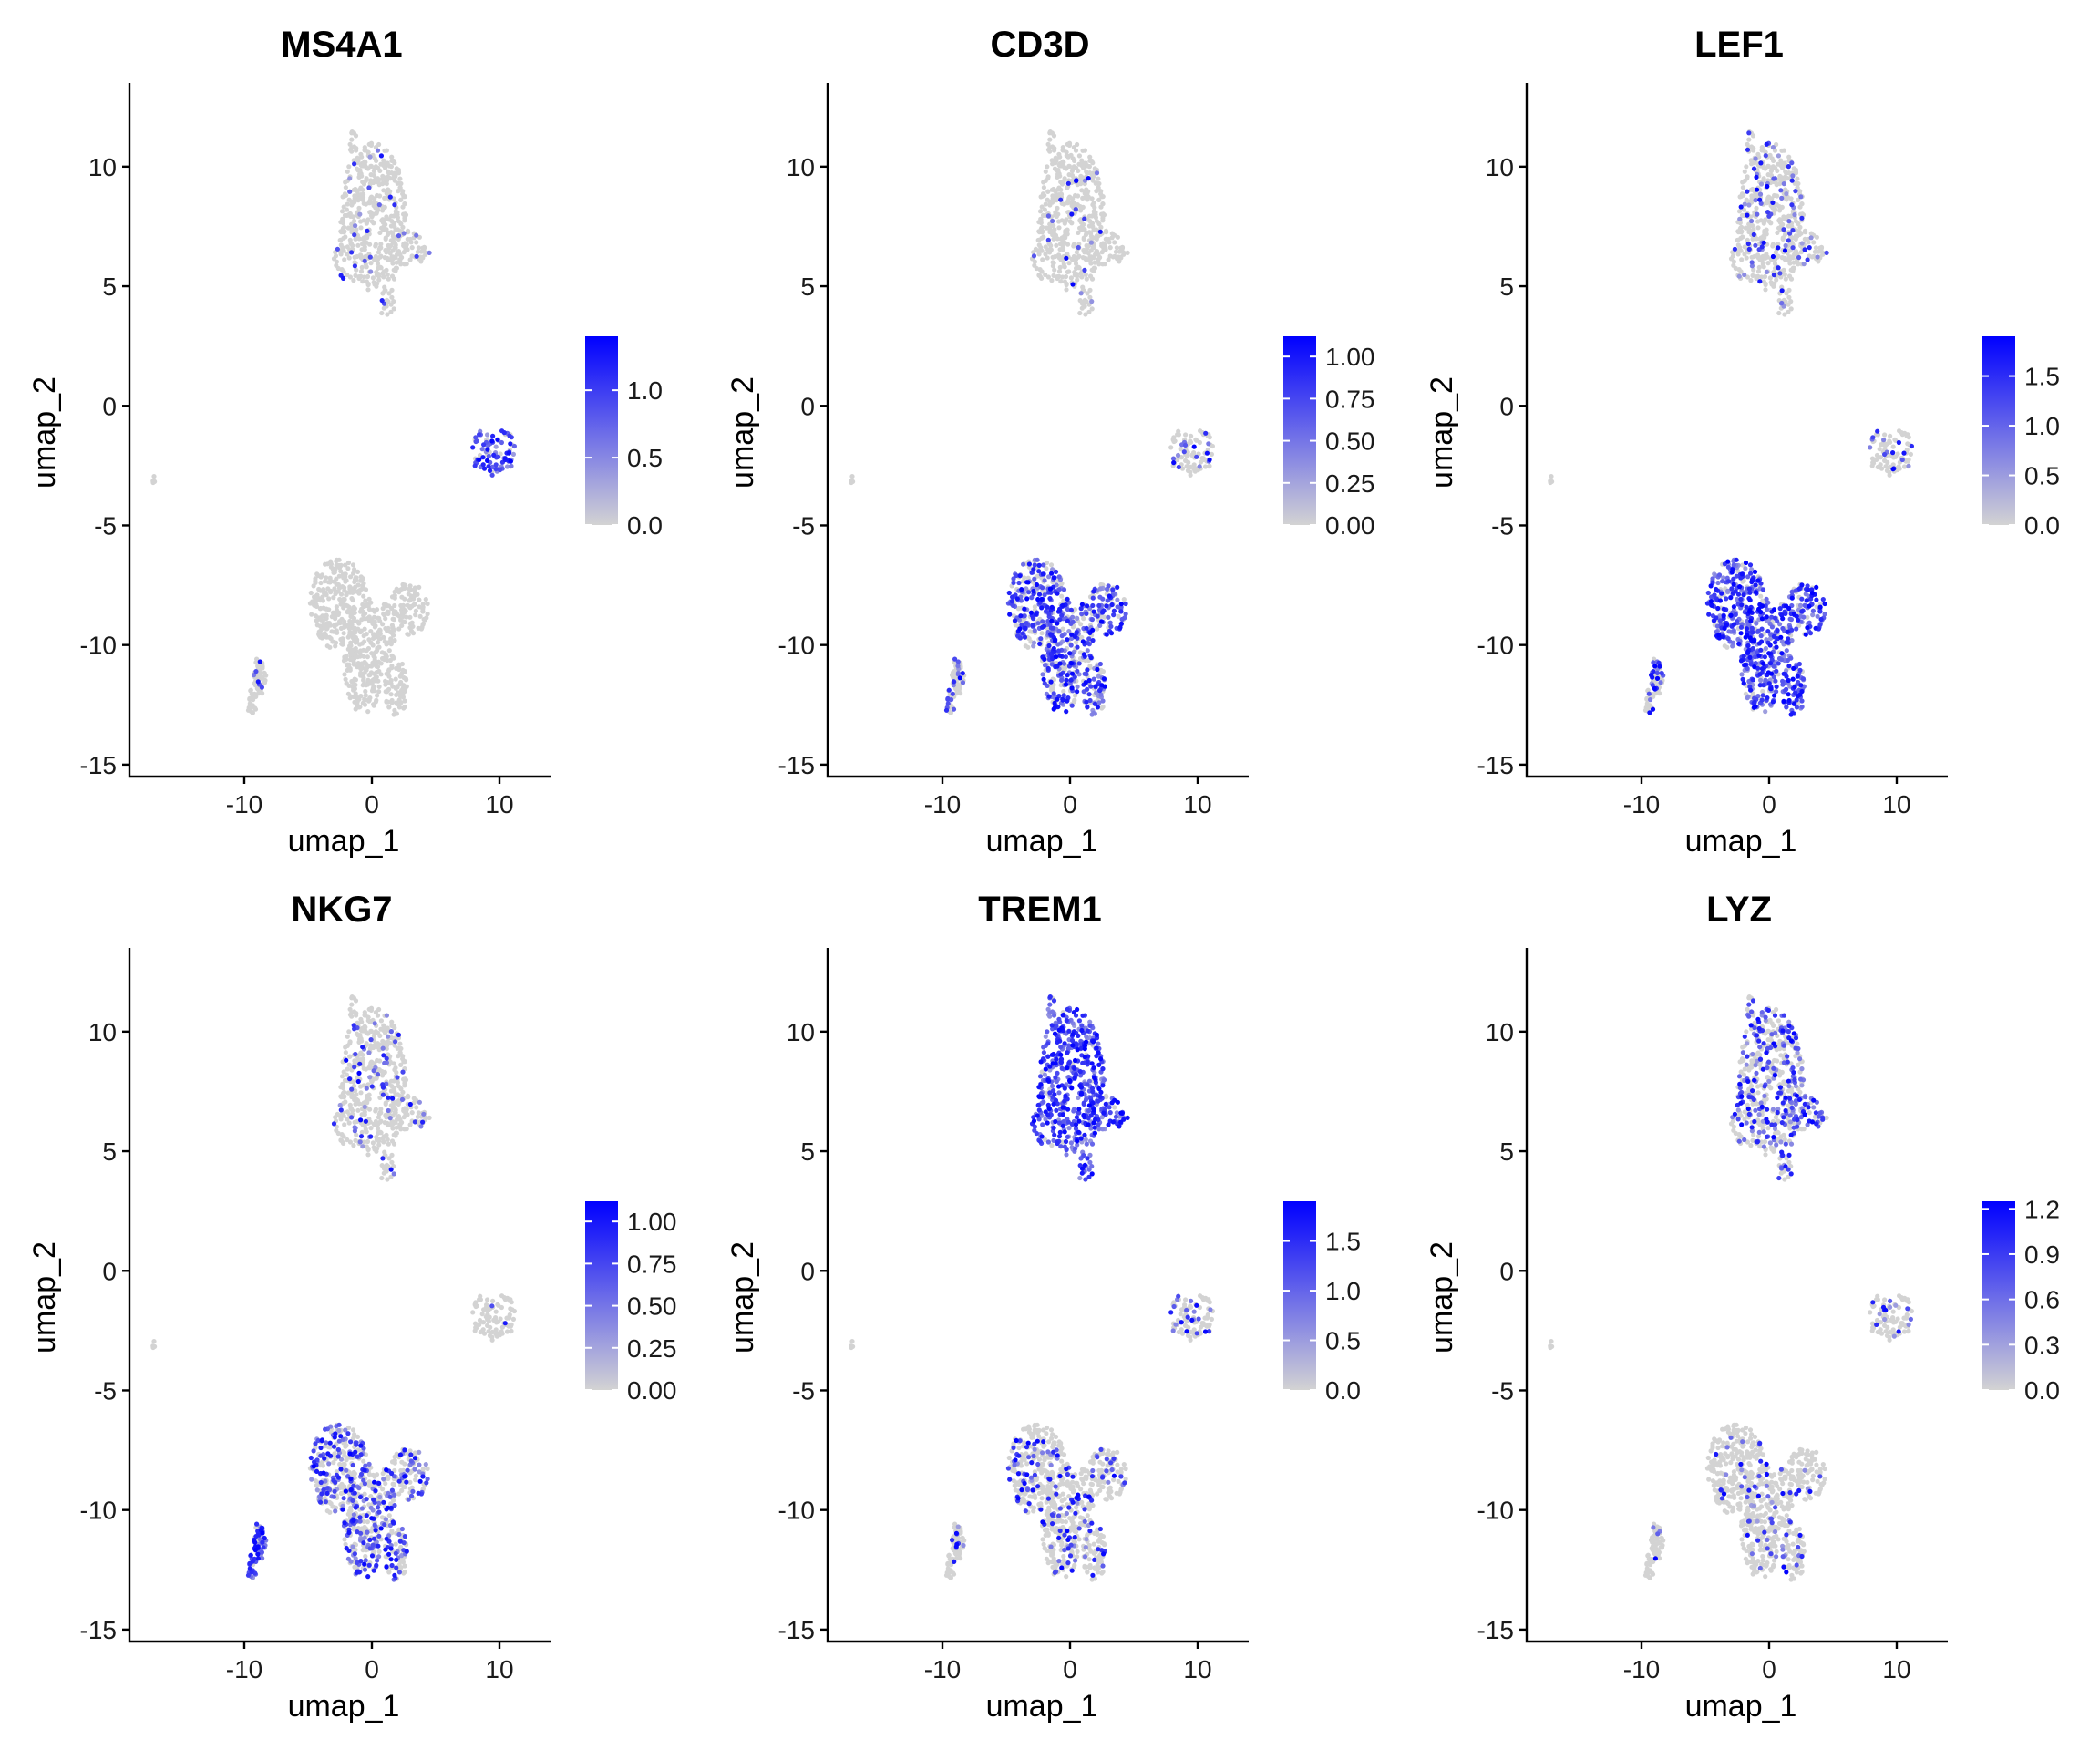  What do you see at coordinates (1042, 842) in the screenshot?
I see `x-axis-title: umap_1` at bounding box center [1042, 842].